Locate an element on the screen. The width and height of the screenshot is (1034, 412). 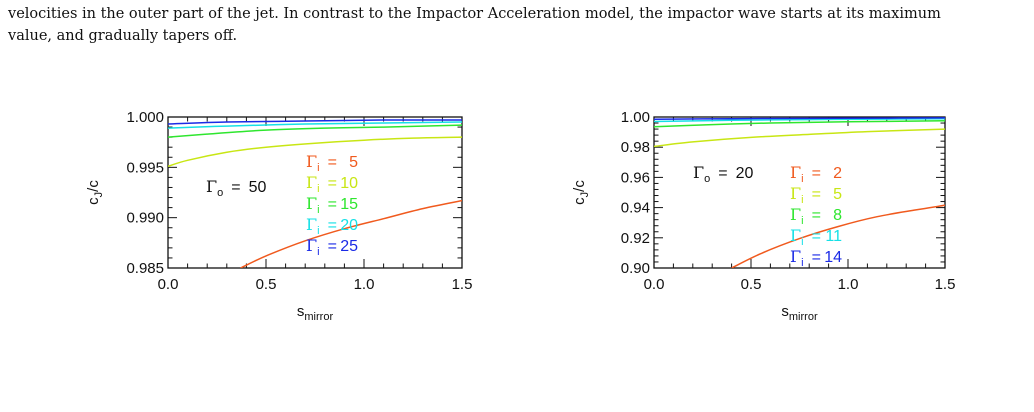
y-tick-label: 0.990 is located at coordinates (145, 218).